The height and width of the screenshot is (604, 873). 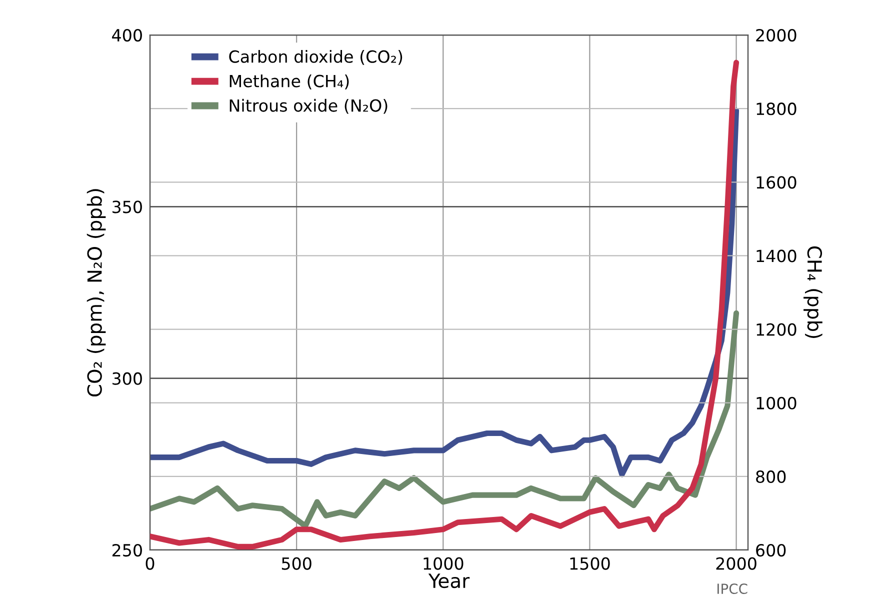 I want to click on y2-tick-label: 600, so click(x=771, y=550).